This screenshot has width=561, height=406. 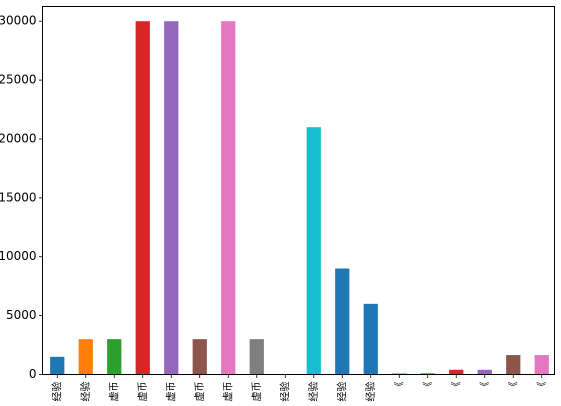 I want to click on y-tick-label-20000: 20000, so click(x=18, y=138).